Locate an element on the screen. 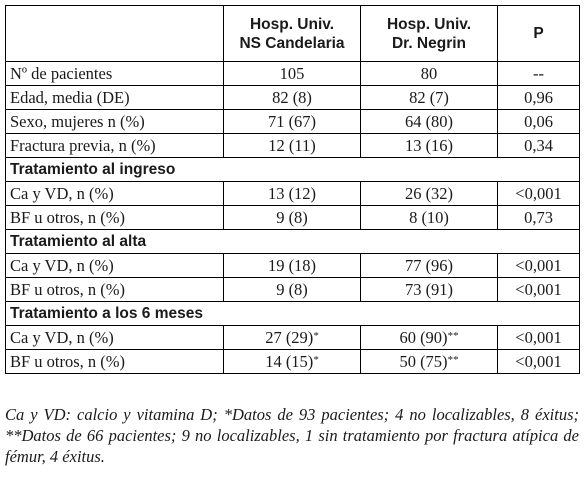 This screenshot has width=585, height=477. cell-value: 77 (96) is located at coordinates (429, 265).